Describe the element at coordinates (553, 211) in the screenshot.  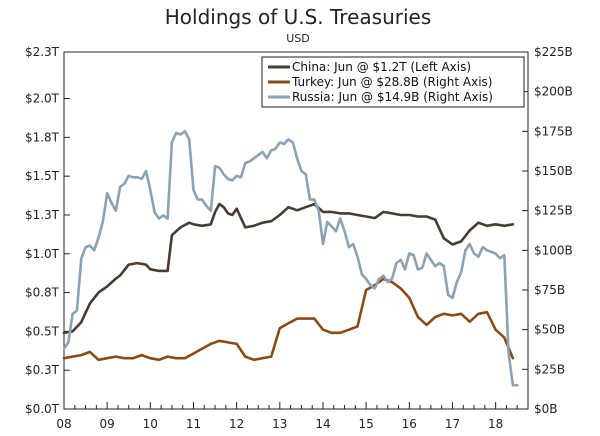
I see `right-tick-label: $125B` at that location.